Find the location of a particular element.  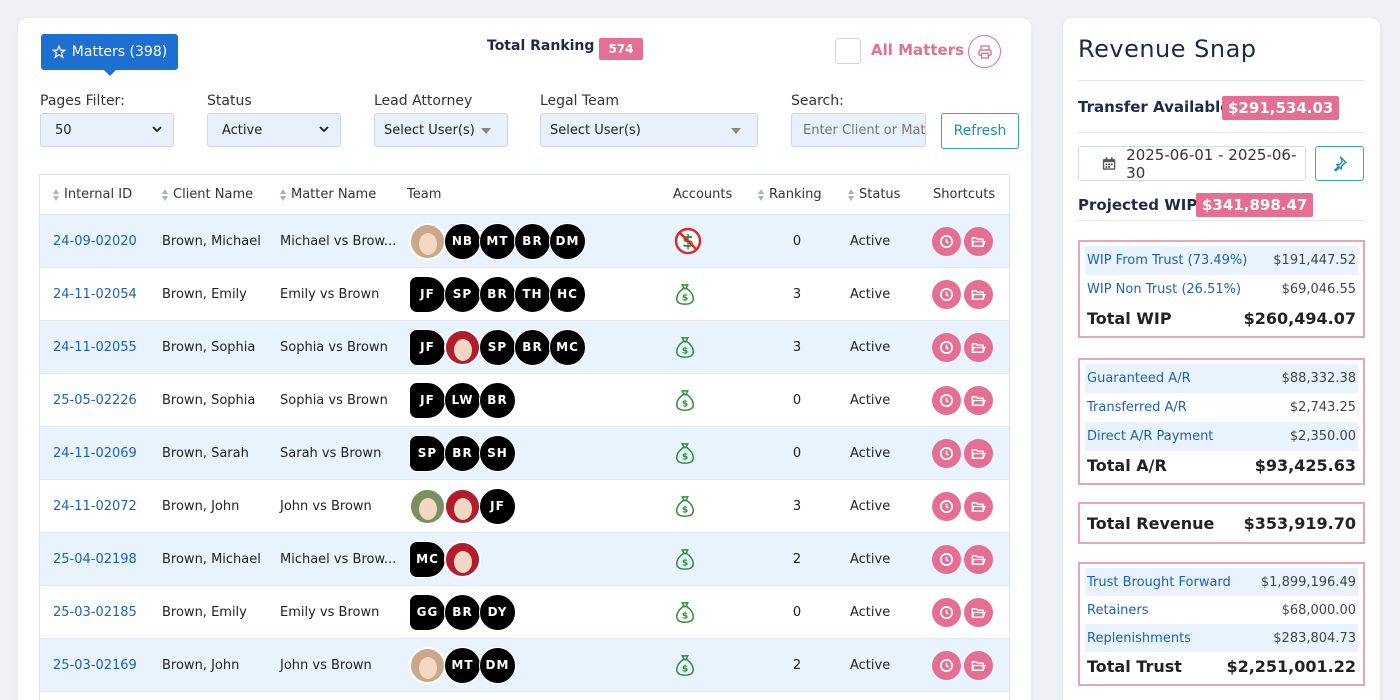

column-header-internal-id: Internal ID is located at coordinates (92, 194).